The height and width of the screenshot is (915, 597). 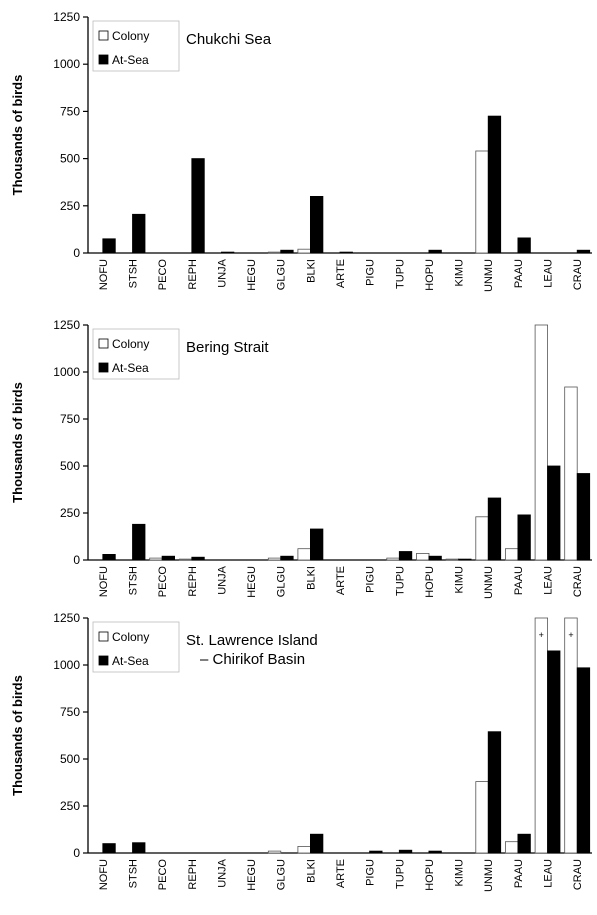 What do you see at coordinates (70, 513) in the screenshot?
I see `y-tick-label: 250` at bounding box center [70, 513].